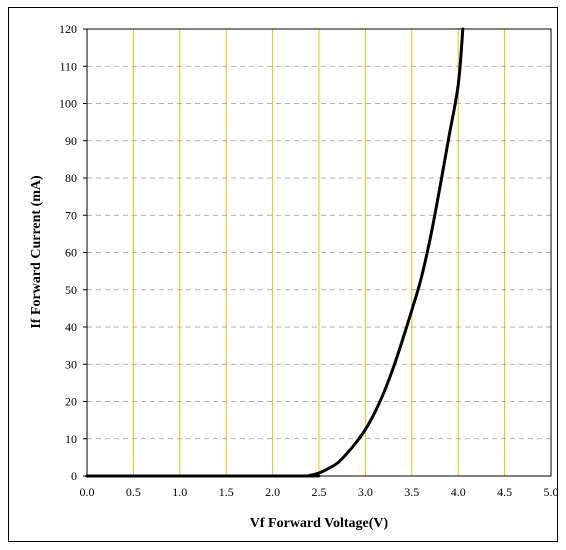 This screenshot has width=566, height=550. What do you see at coordinates (179, 492) in the screenshot?
I see `x-tick-label: 1.0` at bounding box center [179, 492].